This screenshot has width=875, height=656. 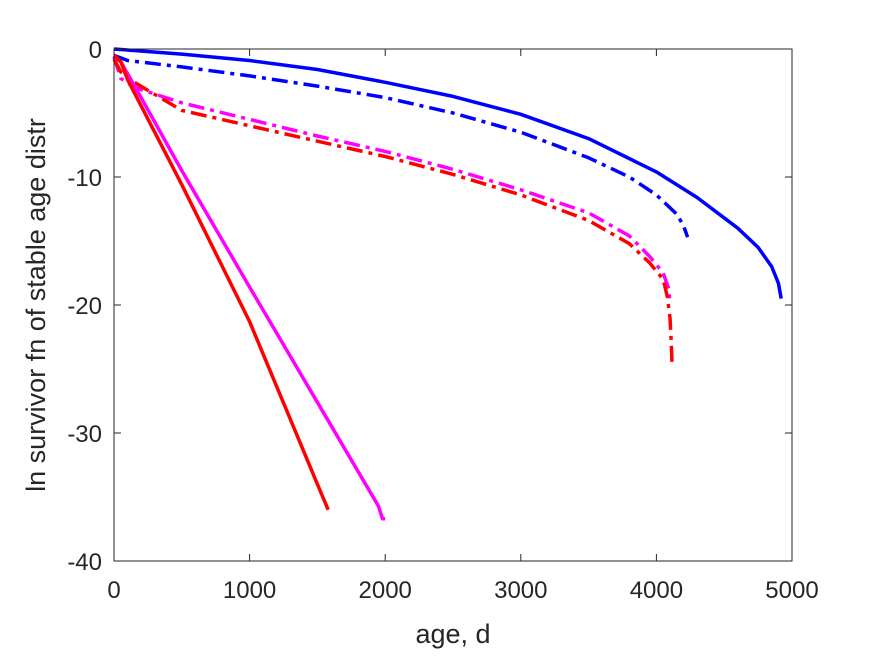 I want to click on x-tick-label: 3000, so click(x=520, y=590).